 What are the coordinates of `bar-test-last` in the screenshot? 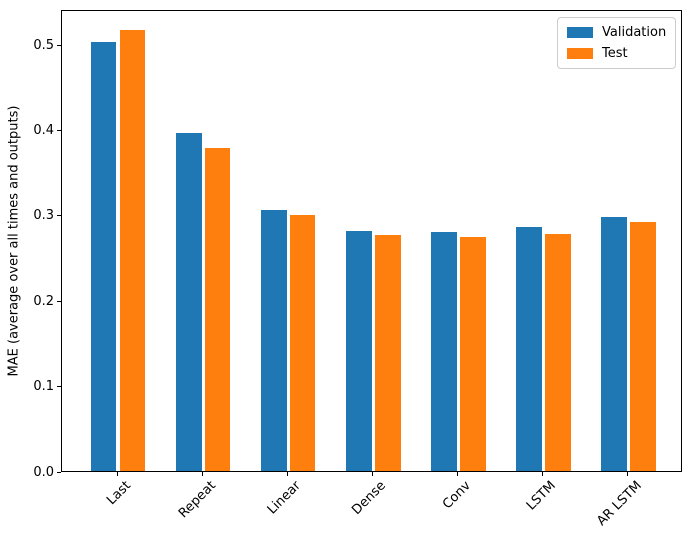 It's located at (132, 250).